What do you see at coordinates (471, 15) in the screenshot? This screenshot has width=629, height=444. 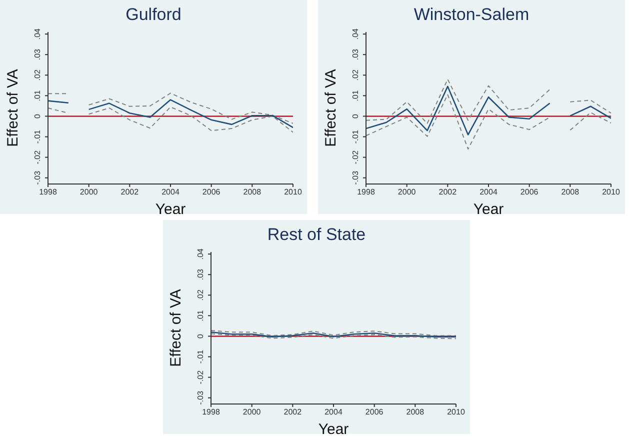 I see `chart-title: Winston-Salem` at bounding box center [471, 15].